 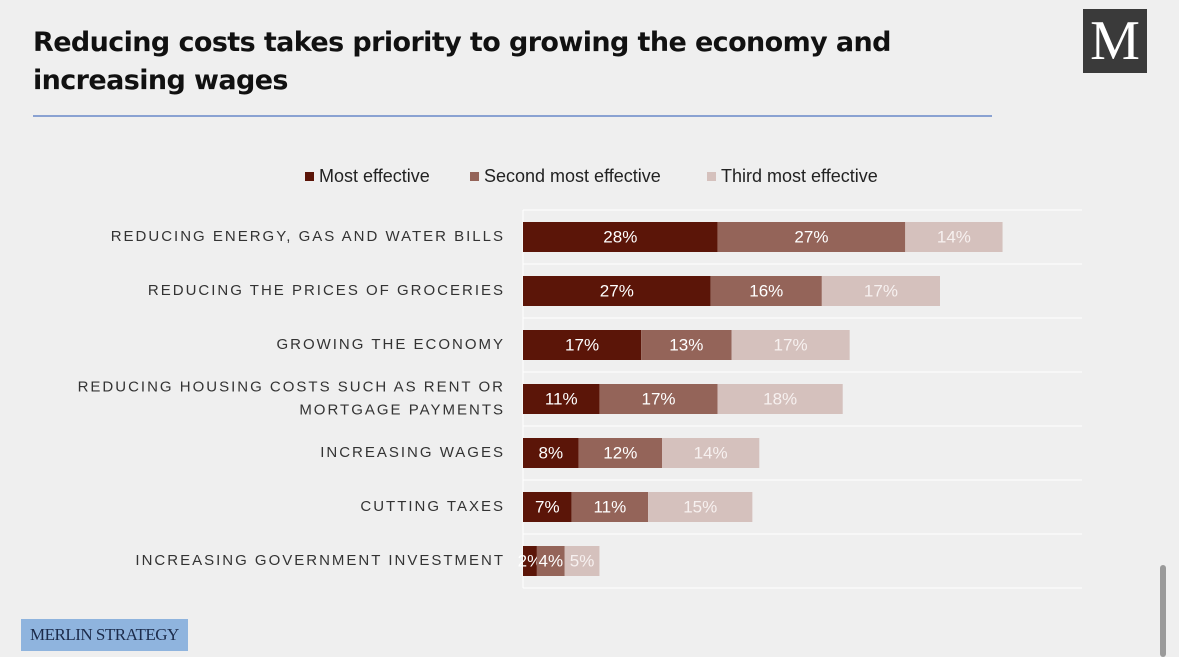 I want to click on bar-growing-the-economy-third-most-effective, so click(x=790, y=345).